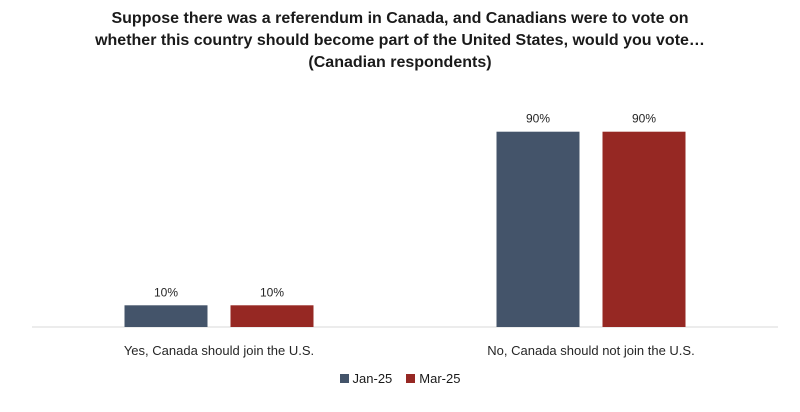  Describe the element at coordinates (400, 62) in the screenshot. I see `chart-title-line-3: (Canadian respondents)` at that location.